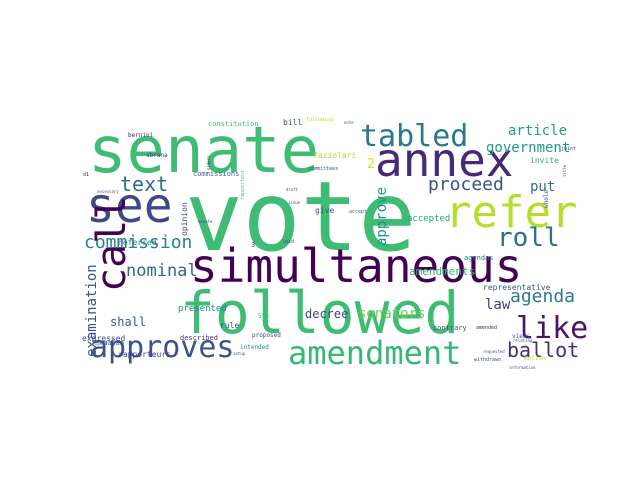 The image size is (640, 480). I want to click on word-35: described, so click(199, 338).